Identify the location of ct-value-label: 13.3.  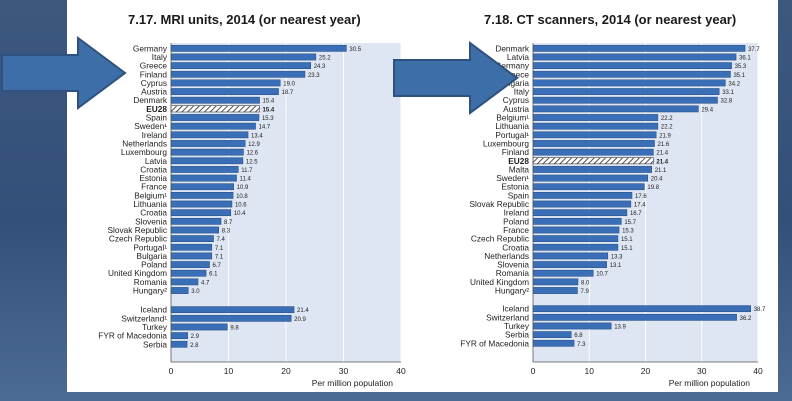
(617, 257).